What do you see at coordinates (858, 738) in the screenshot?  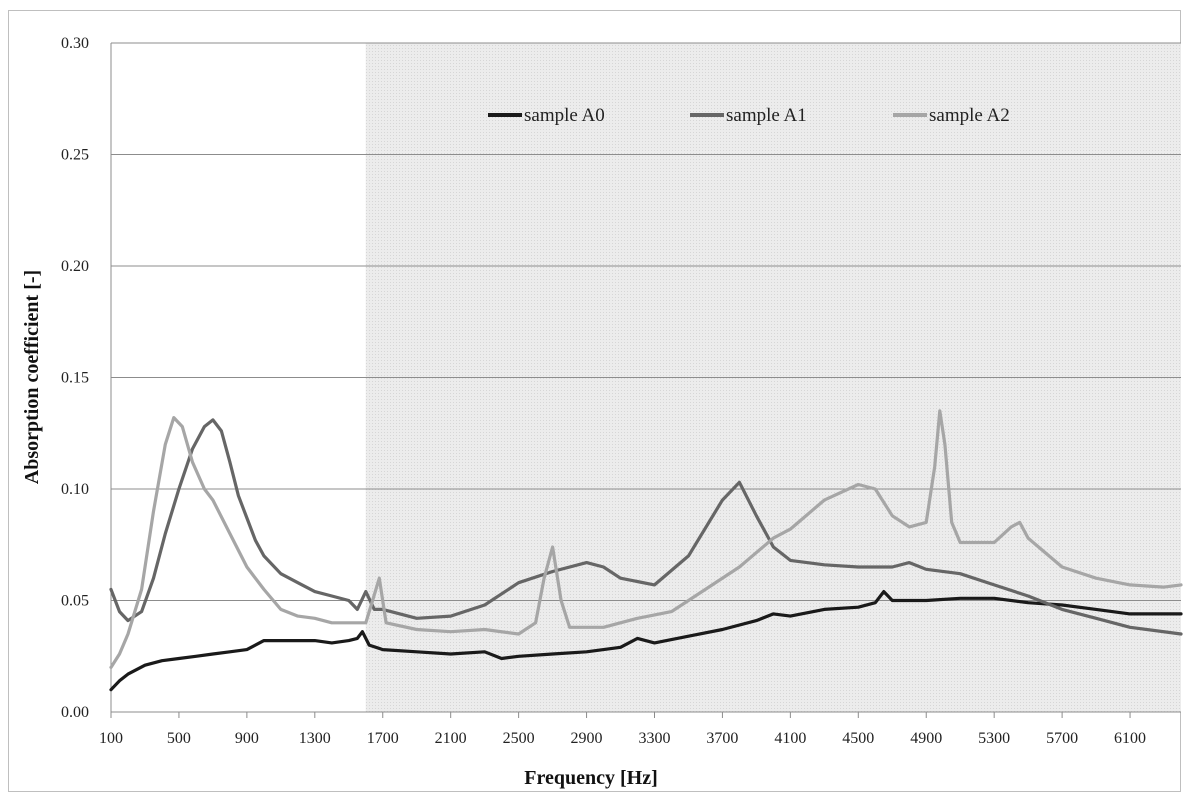 I see `x-tick-label: 4500` at bounding box center [858, 738].